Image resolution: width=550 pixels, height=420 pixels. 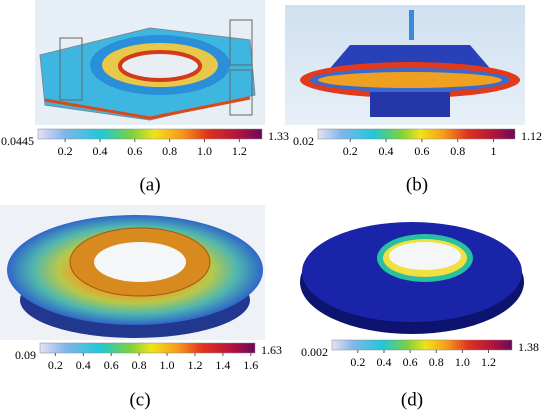 I want to click on panel-label: (c), so click(x=139, y=399).